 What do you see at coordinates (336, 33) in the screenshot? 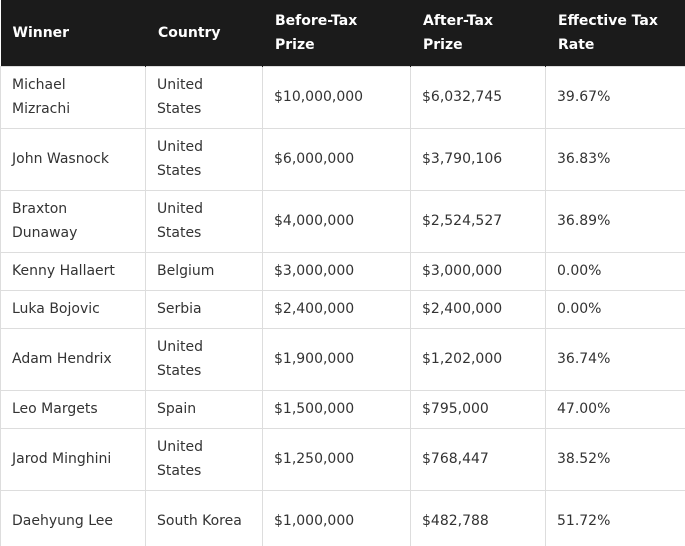
I see `header-cell: Before-Tax Prize` at bounding box center [336, 33].